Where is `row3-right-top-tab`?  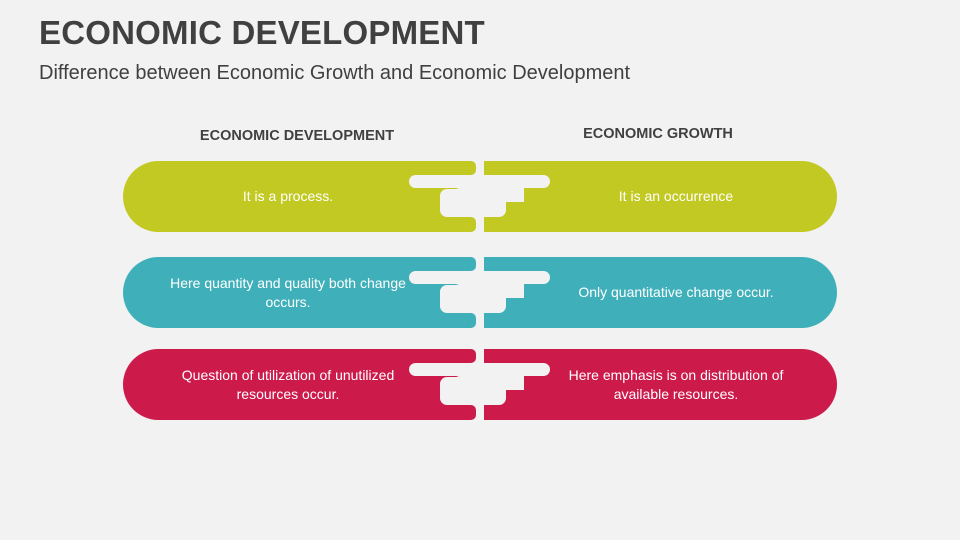
row3-right-top-tab is located at coordinates (492, 356).